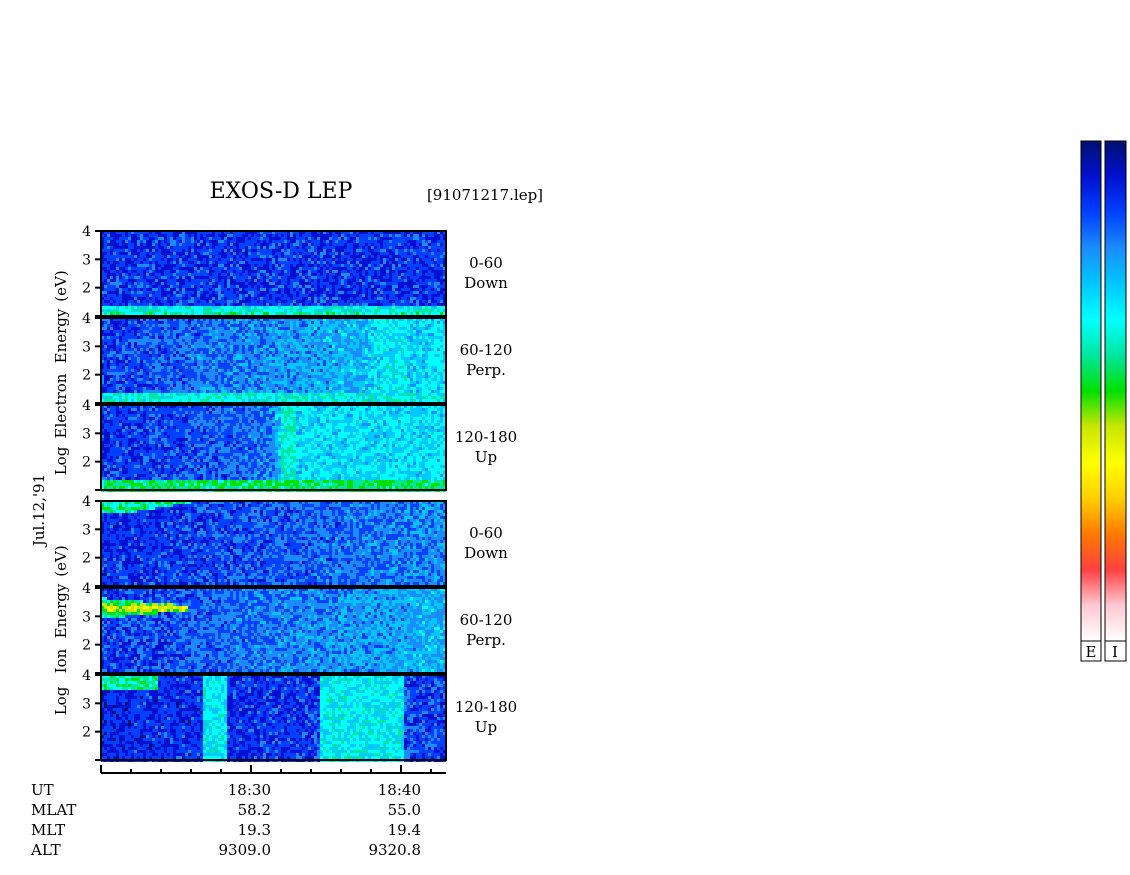 The width and height of the screenshot is (1130, 875). What do you see at coordinates (61, 405) in the screenshot?
I see `electron-ylabel-line: Electron` at bounding box center [61, 405].